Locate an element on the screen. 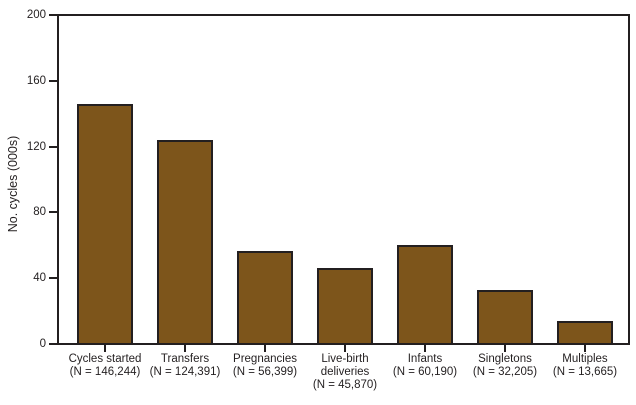  bar-transfers is located at coordinates (185, 241).